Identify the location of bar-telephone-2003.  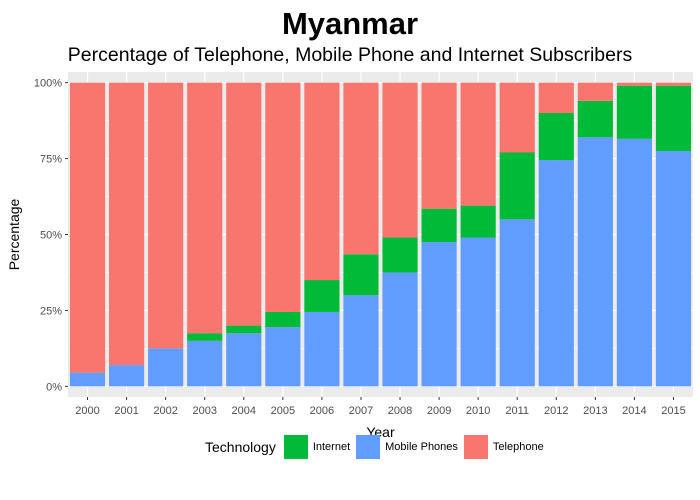
(205, 208).